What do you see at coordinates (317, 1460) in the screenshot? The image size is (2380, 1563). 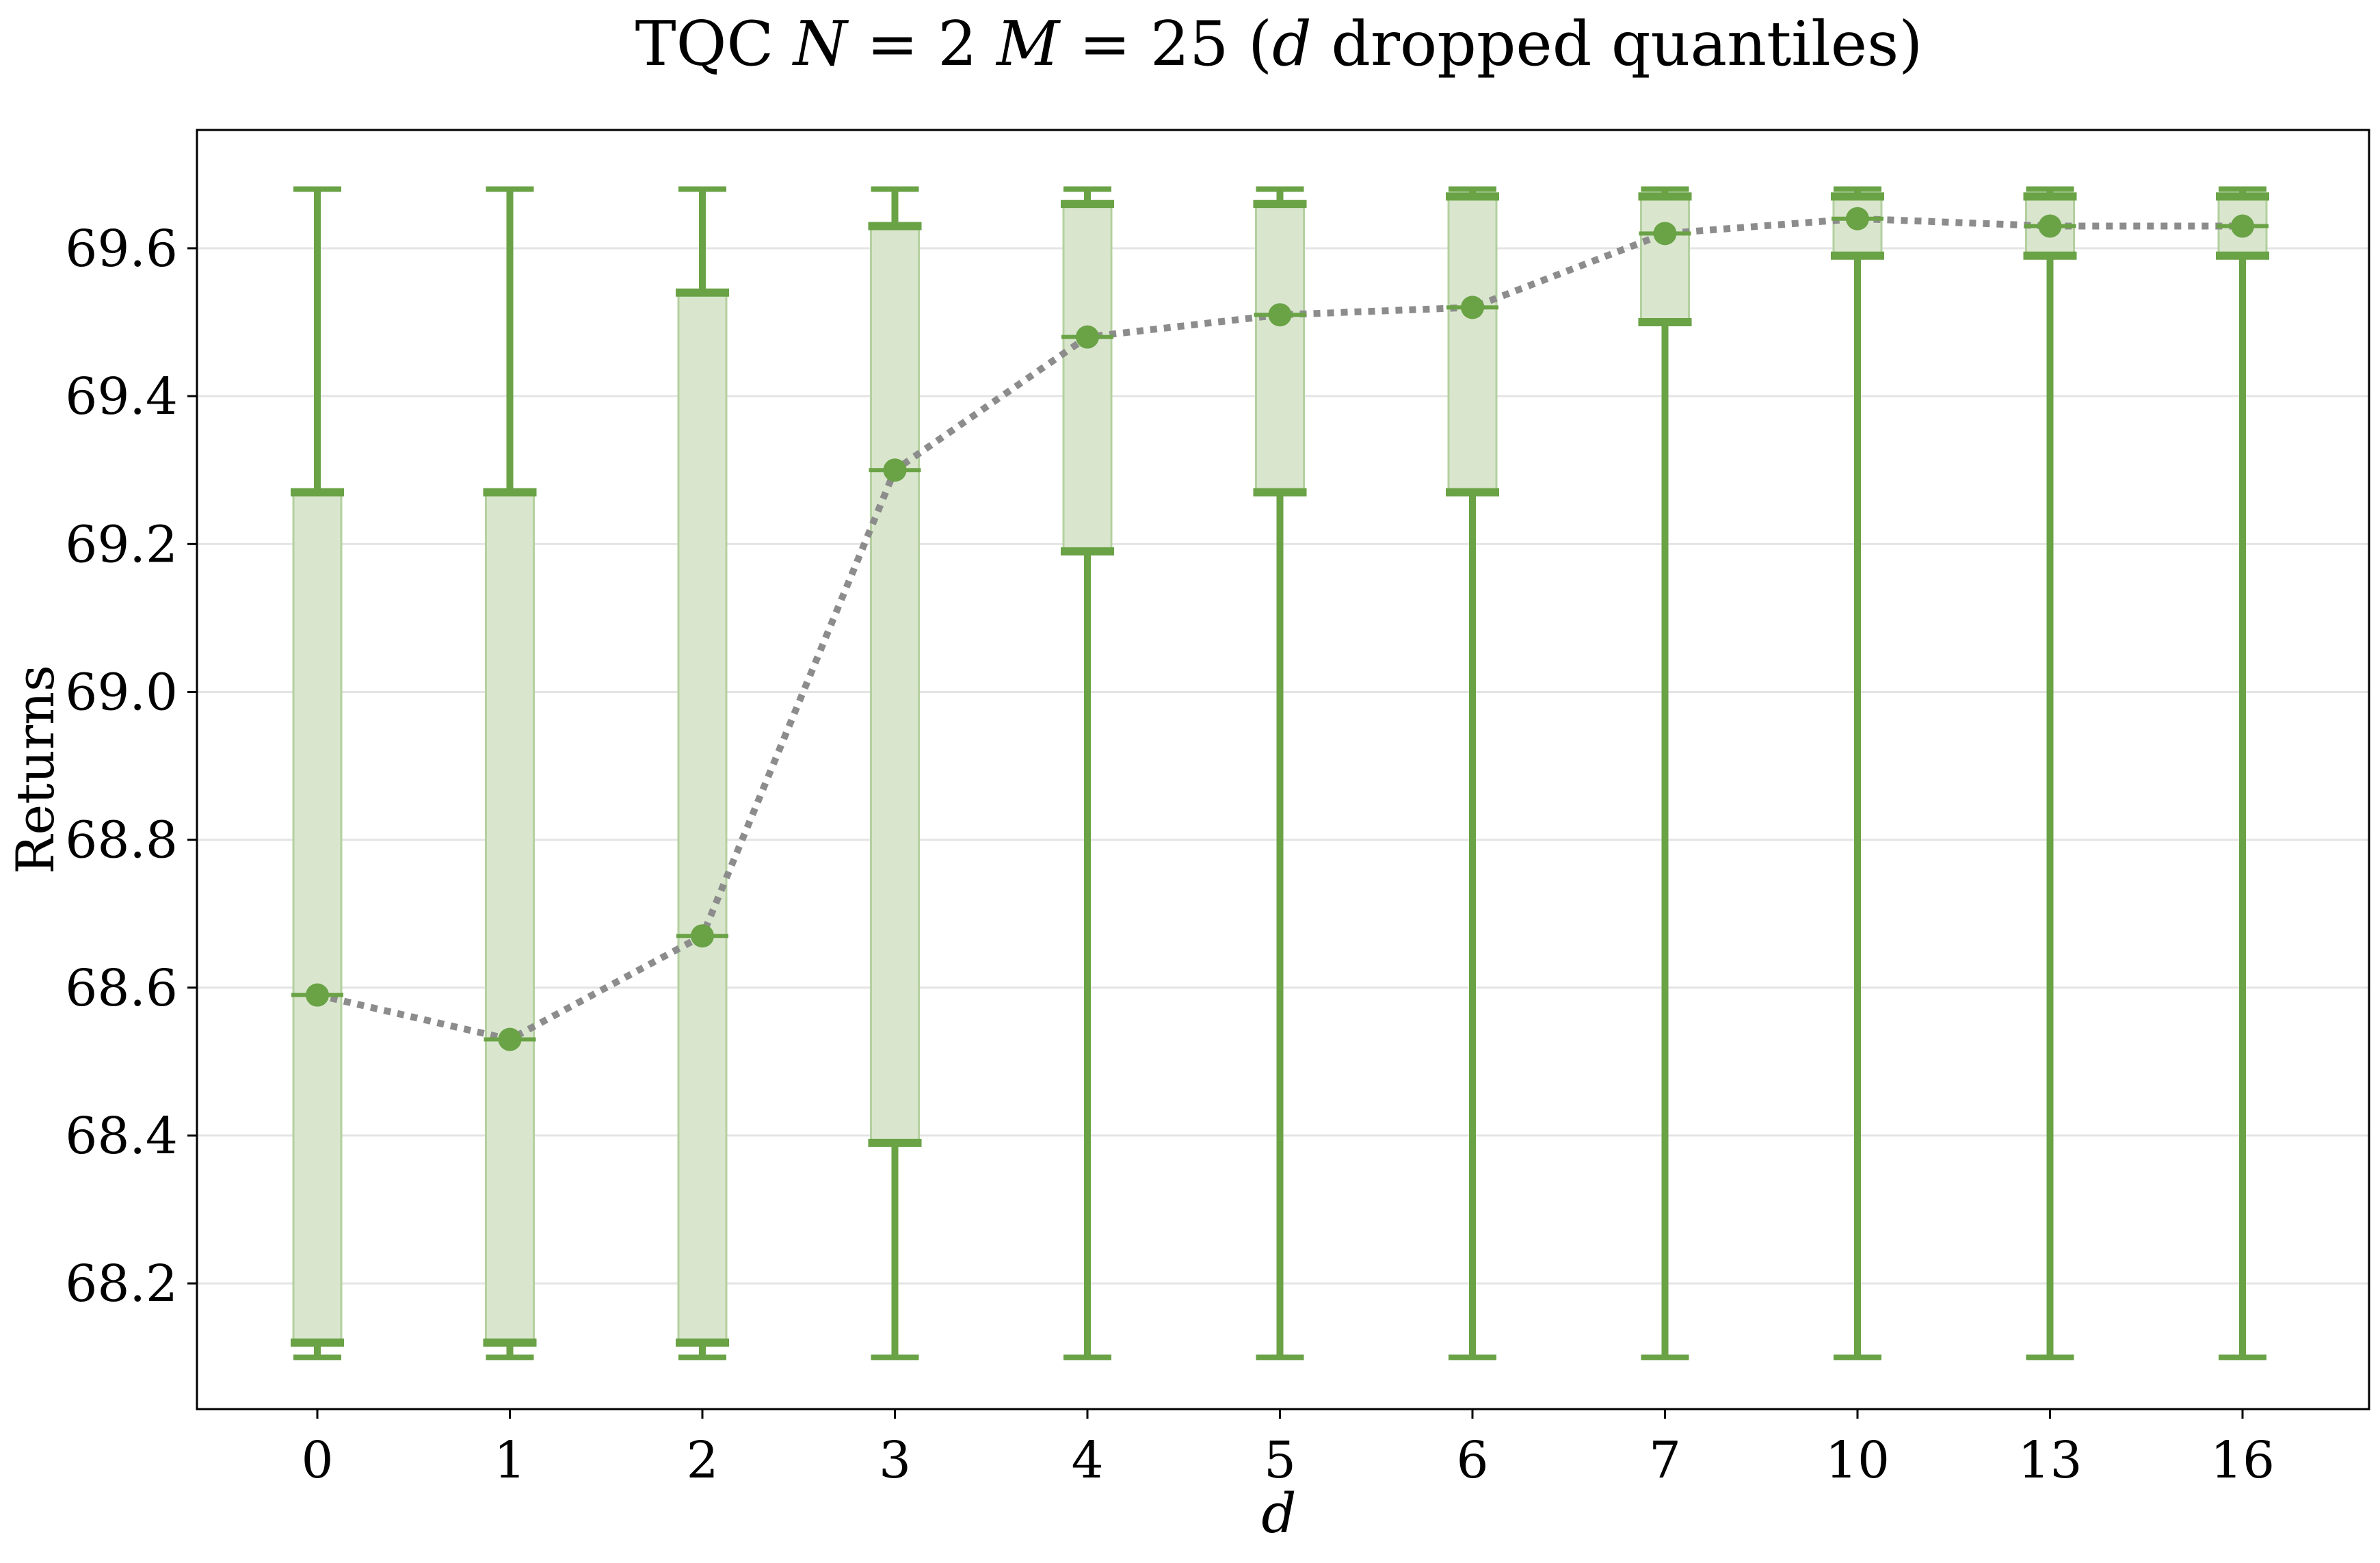 I see `x-tick-label: 0` at bounding box center [317, 1460].